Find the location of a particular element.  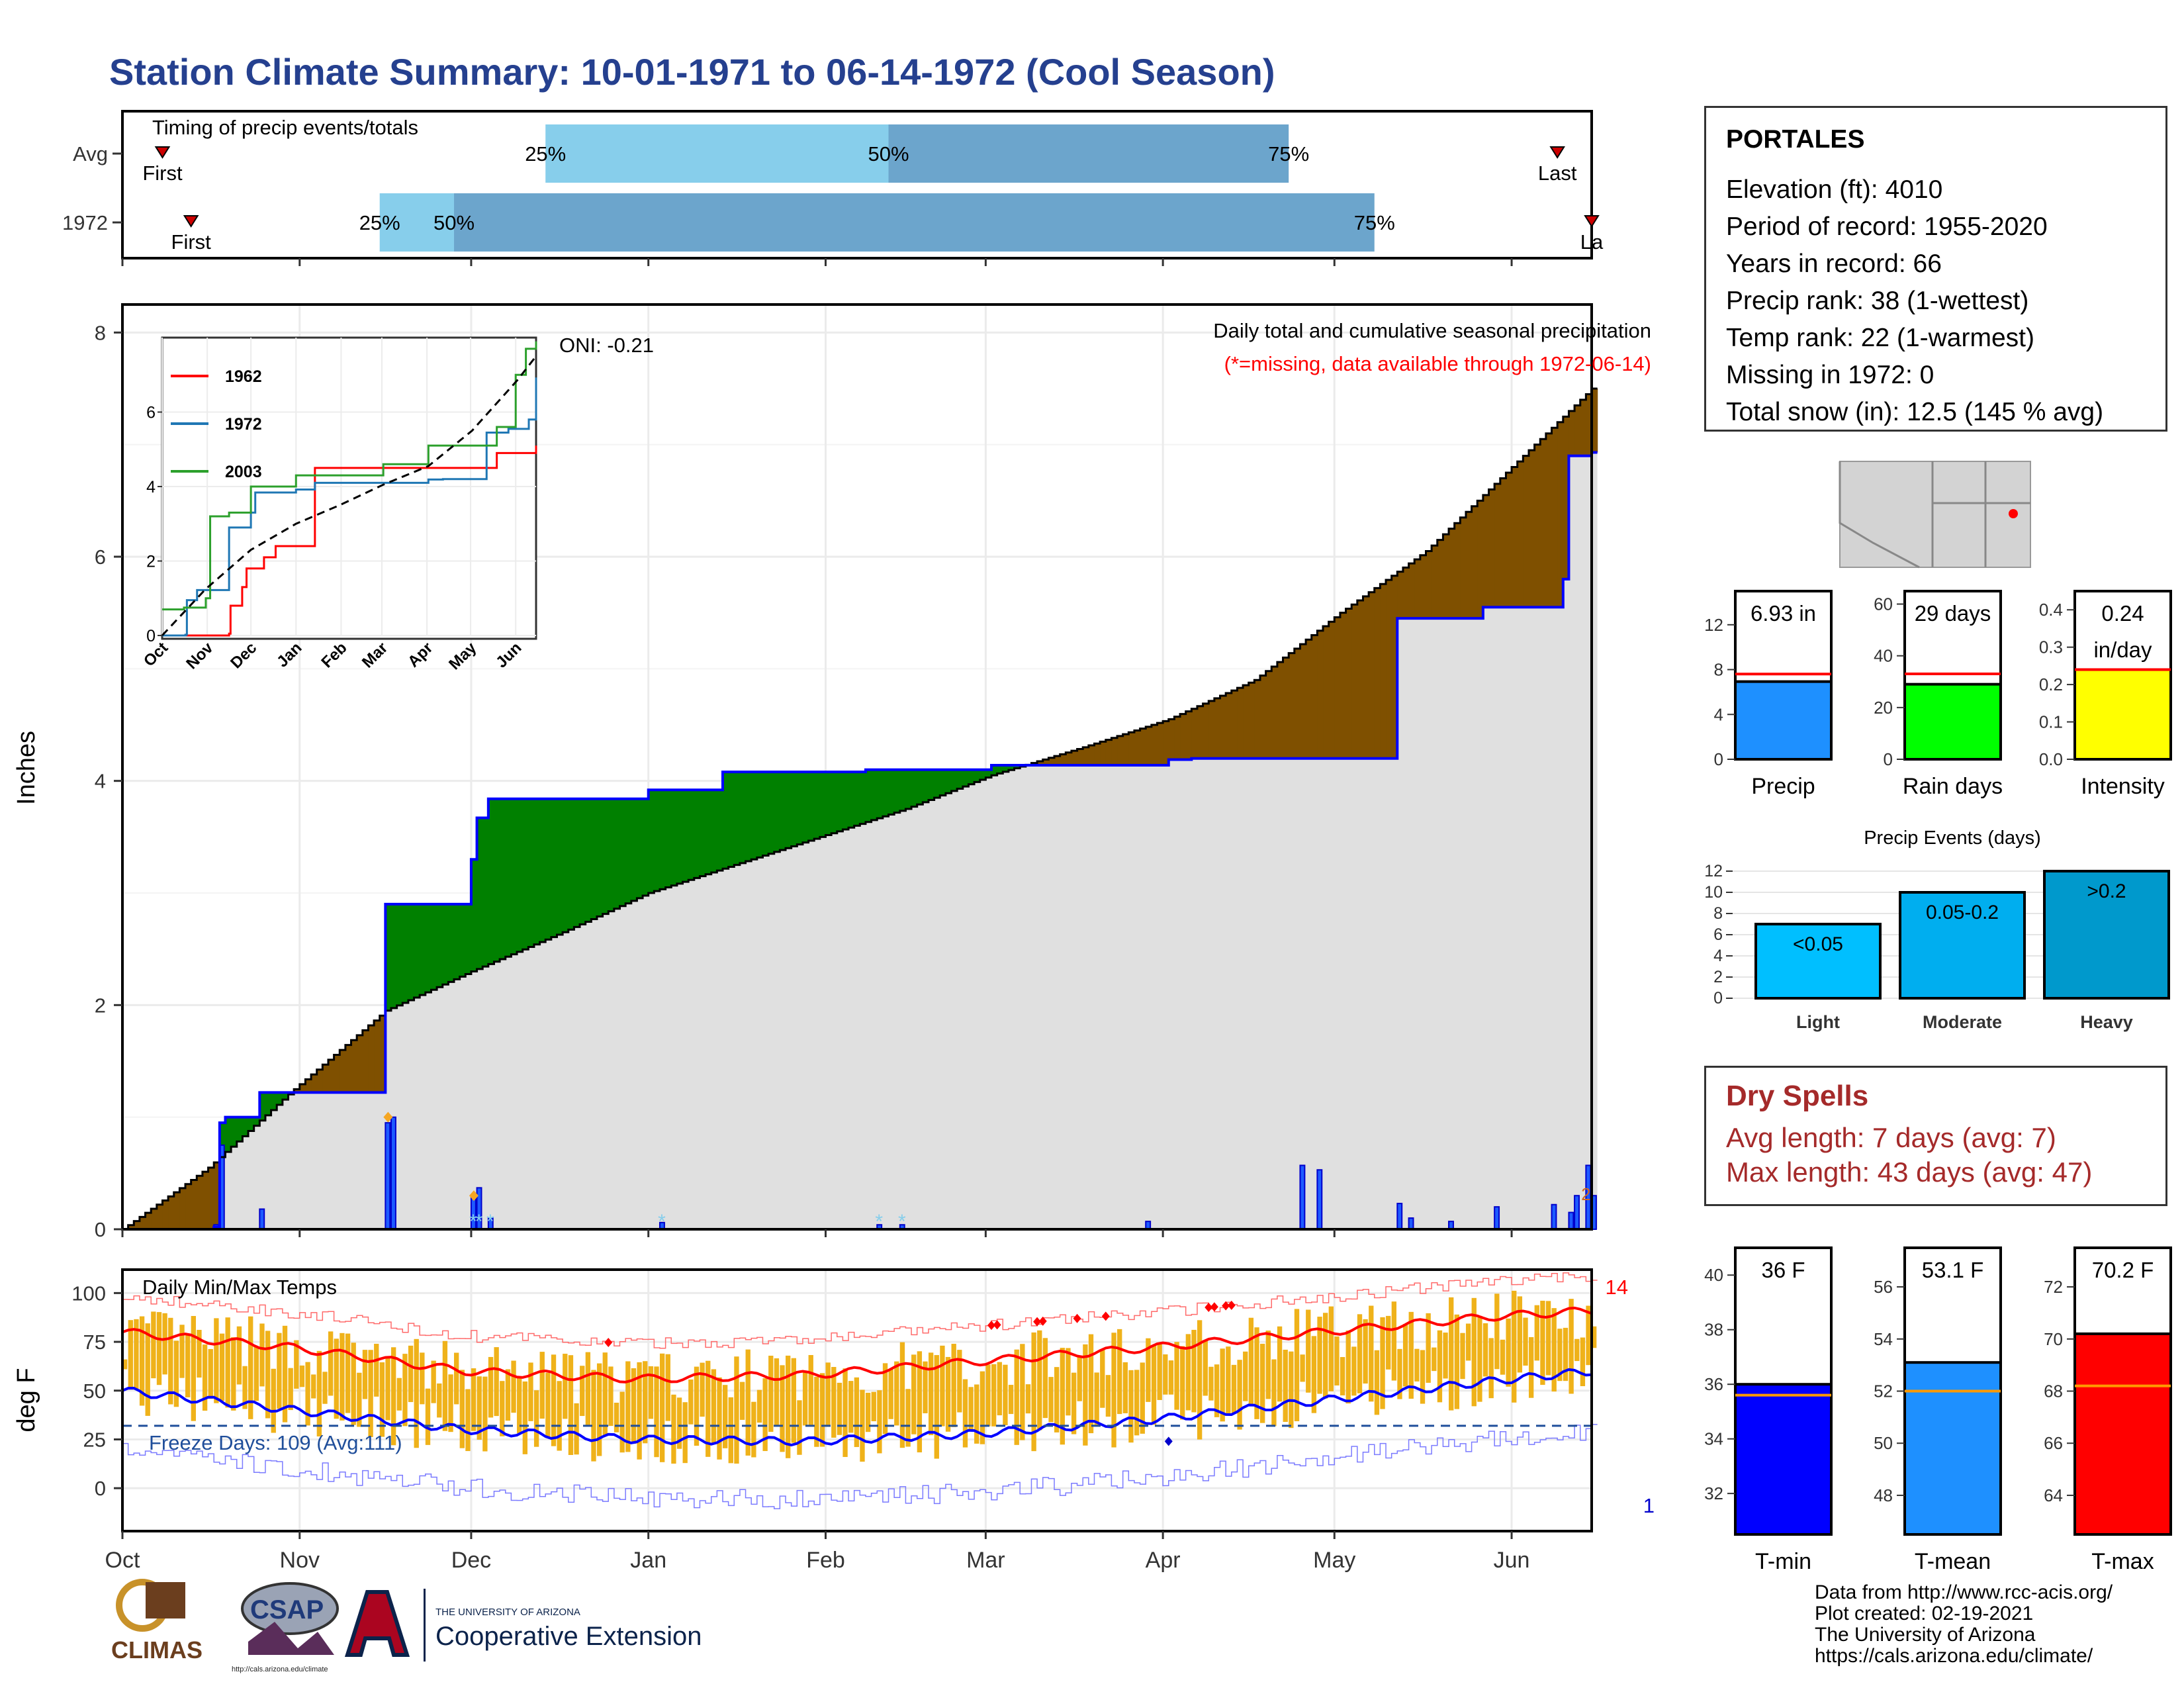

summary-value-bar is located at coordinates (1783, 720).